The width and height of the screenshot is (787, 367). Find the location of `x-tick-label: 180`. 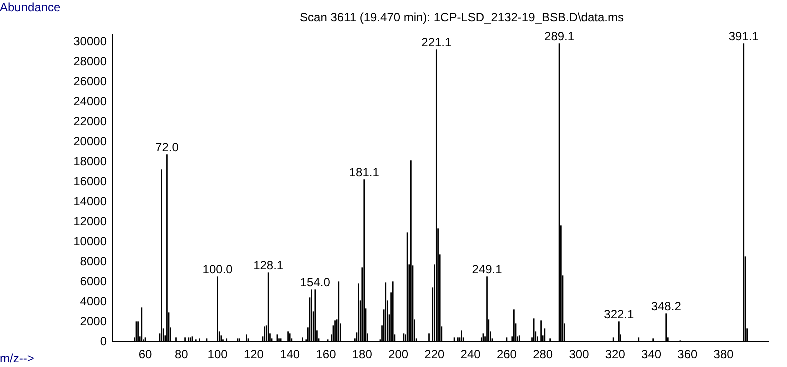

x-tick-label: 180 is located at coordinates (362, 355).